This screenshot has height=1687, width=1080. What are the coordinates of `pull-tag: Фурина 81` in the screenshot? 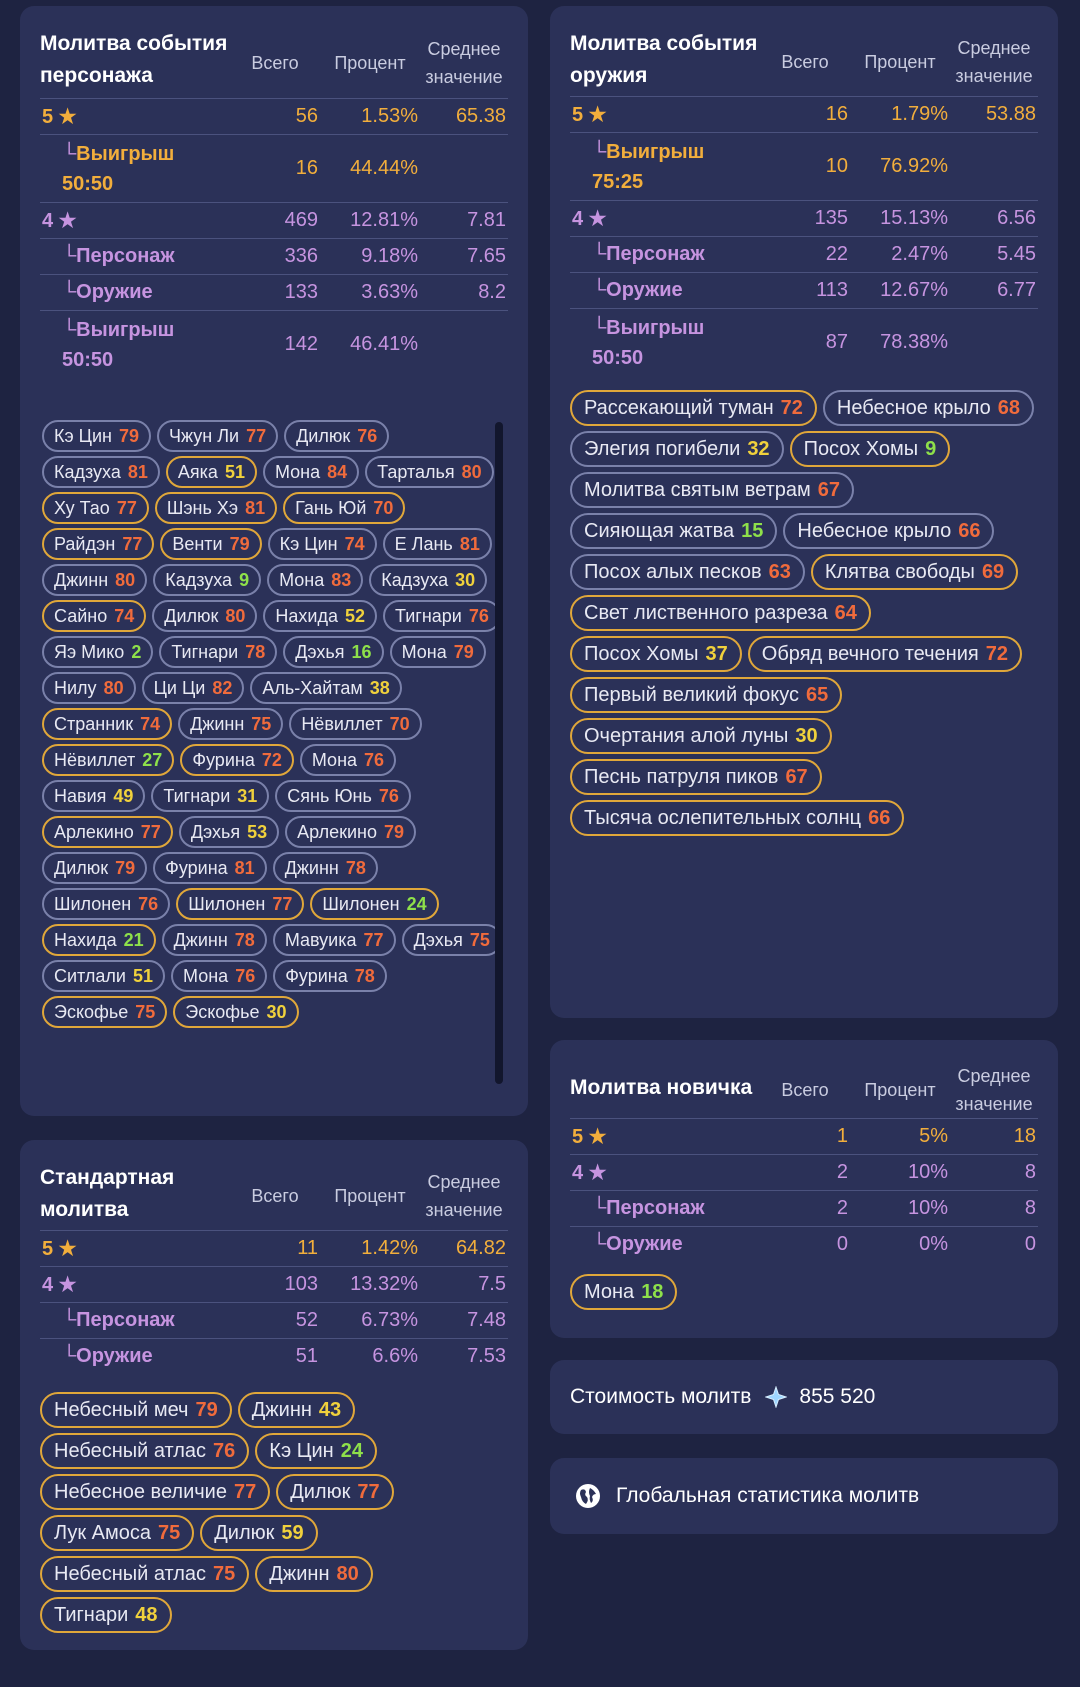 It's located at (210, 868).